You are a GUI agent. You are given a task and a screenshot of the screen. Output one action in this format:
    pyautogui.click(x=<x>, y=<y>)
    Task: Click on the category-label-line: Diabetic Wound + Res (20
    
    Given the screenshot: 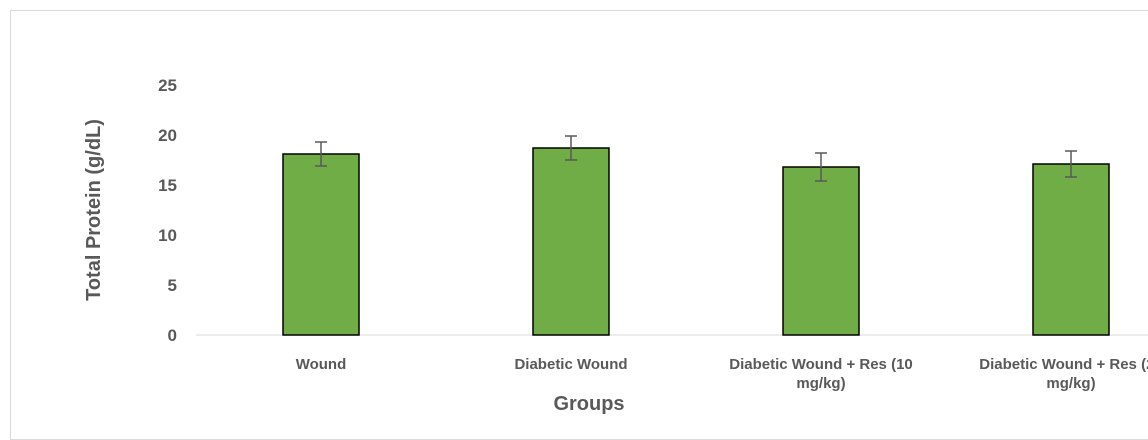 What is the action you would take?
    pyautogui.click(x=1063, y=364)
    